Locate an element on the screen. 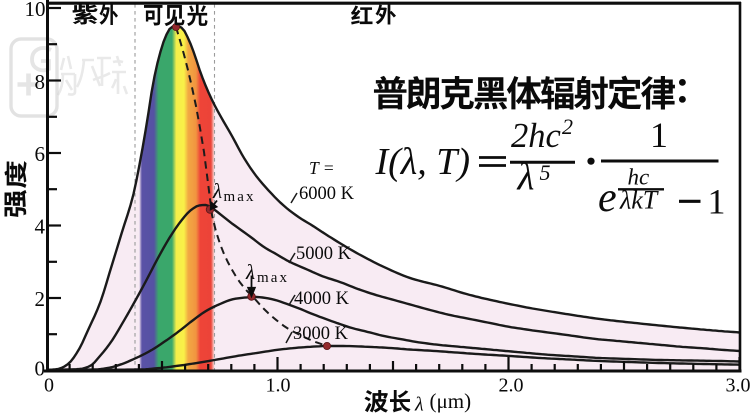  svg-text: I(λ, T) is located at coordinates (423, 162).